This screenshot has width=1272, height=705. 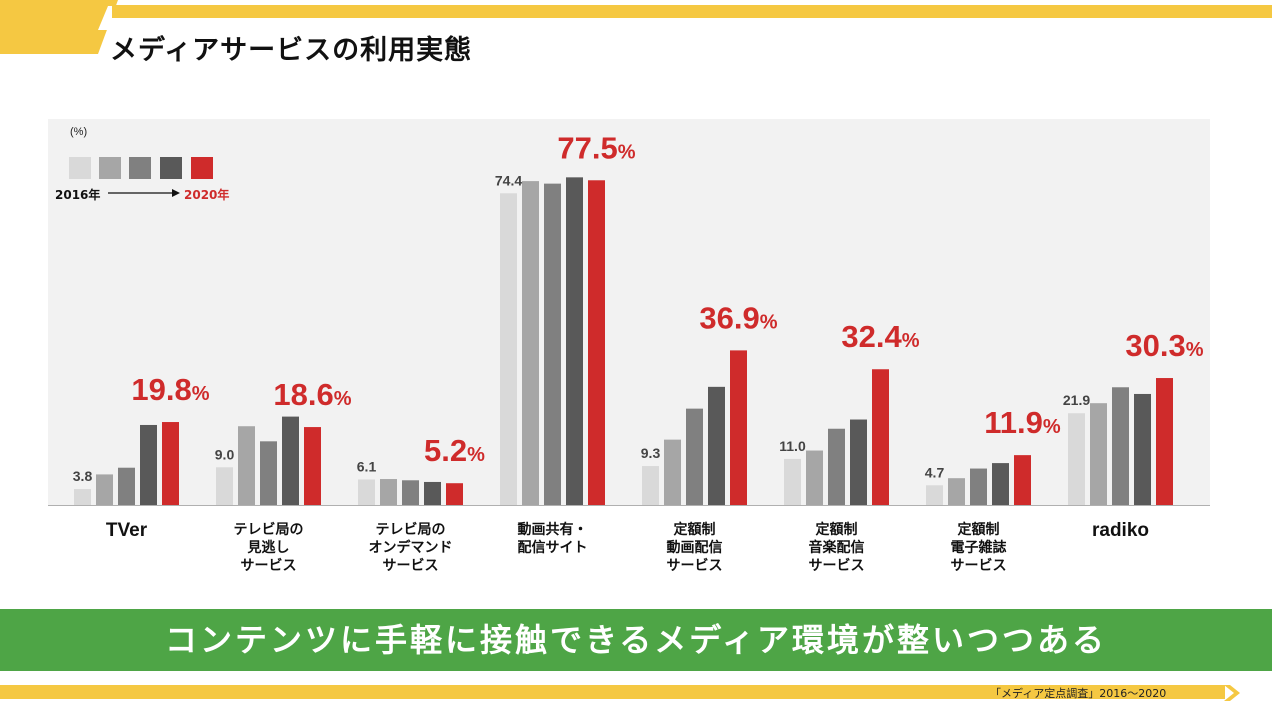 I want to click on category-label: 定額制電子雑誌サービス, so click(x=979, y=548).